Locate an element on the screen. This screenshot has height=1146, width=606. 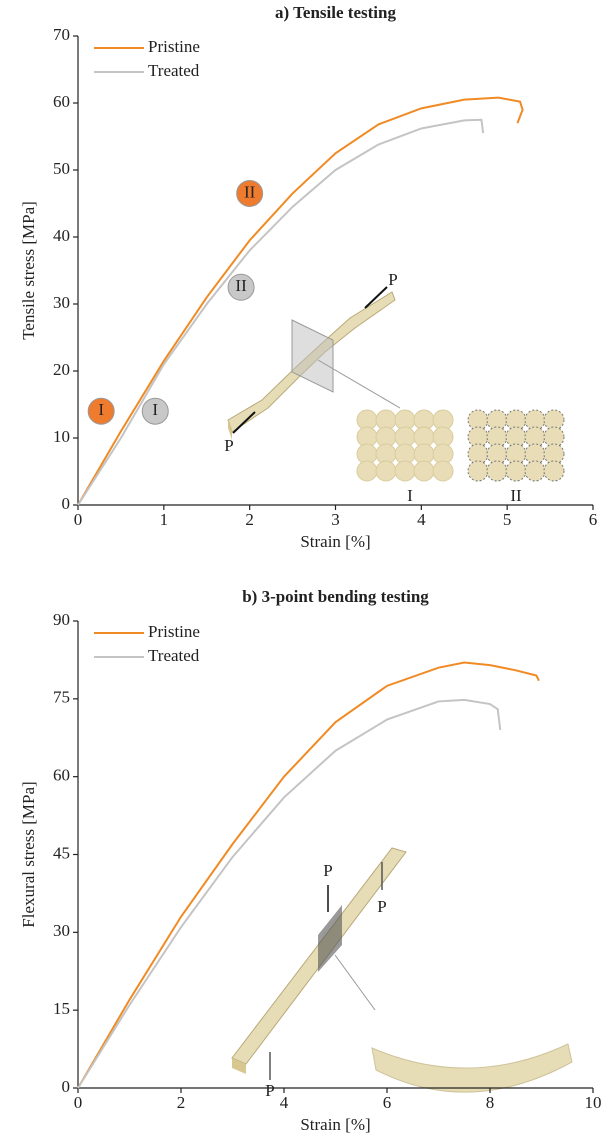
inset-label: I is located at coordinates (410, 495).